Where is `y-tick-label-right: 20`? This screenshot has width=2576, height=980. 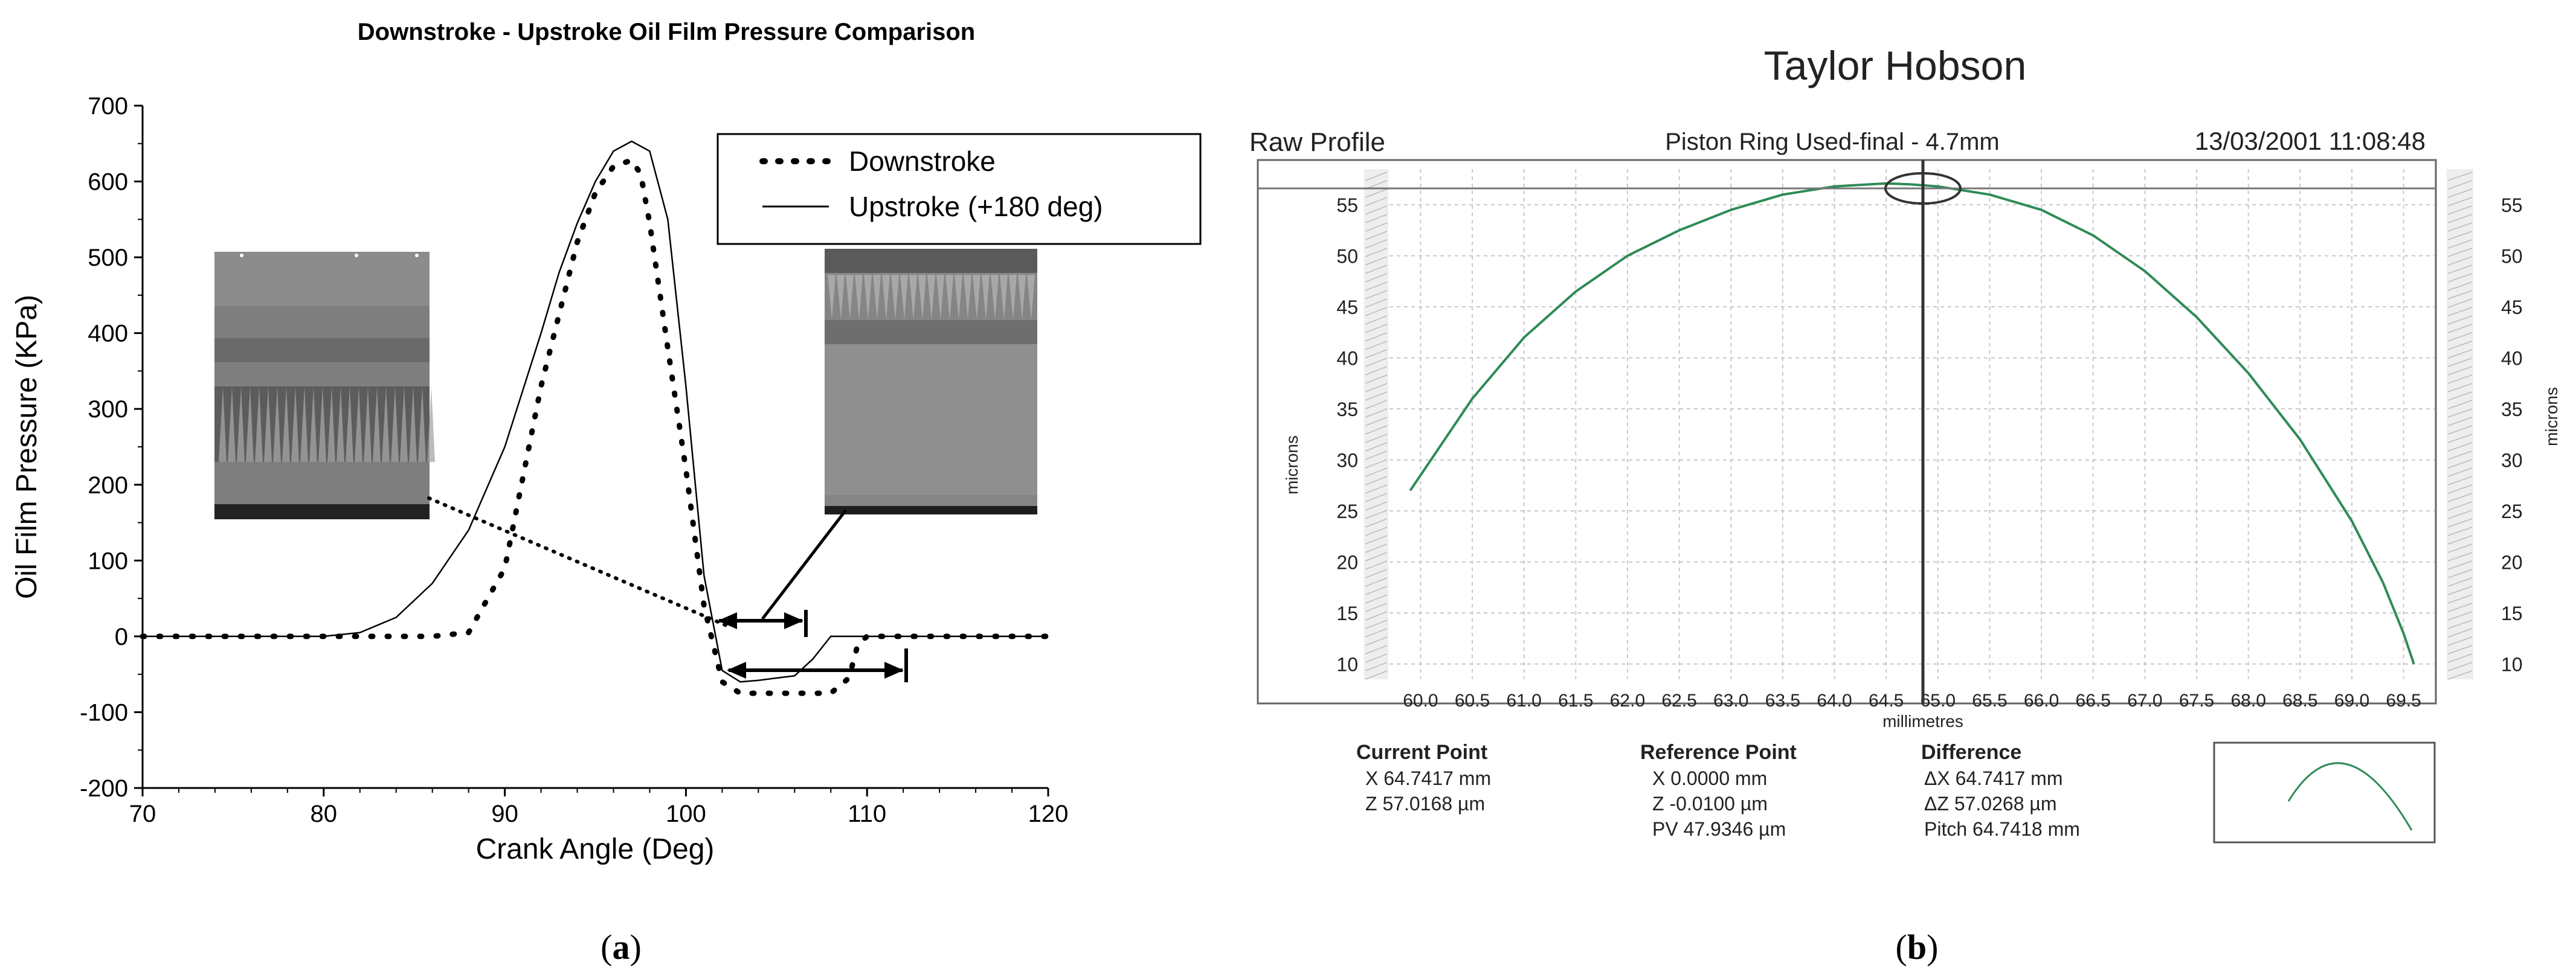
y-tick-label-right: 20 is located at coordinates (2512, 563).